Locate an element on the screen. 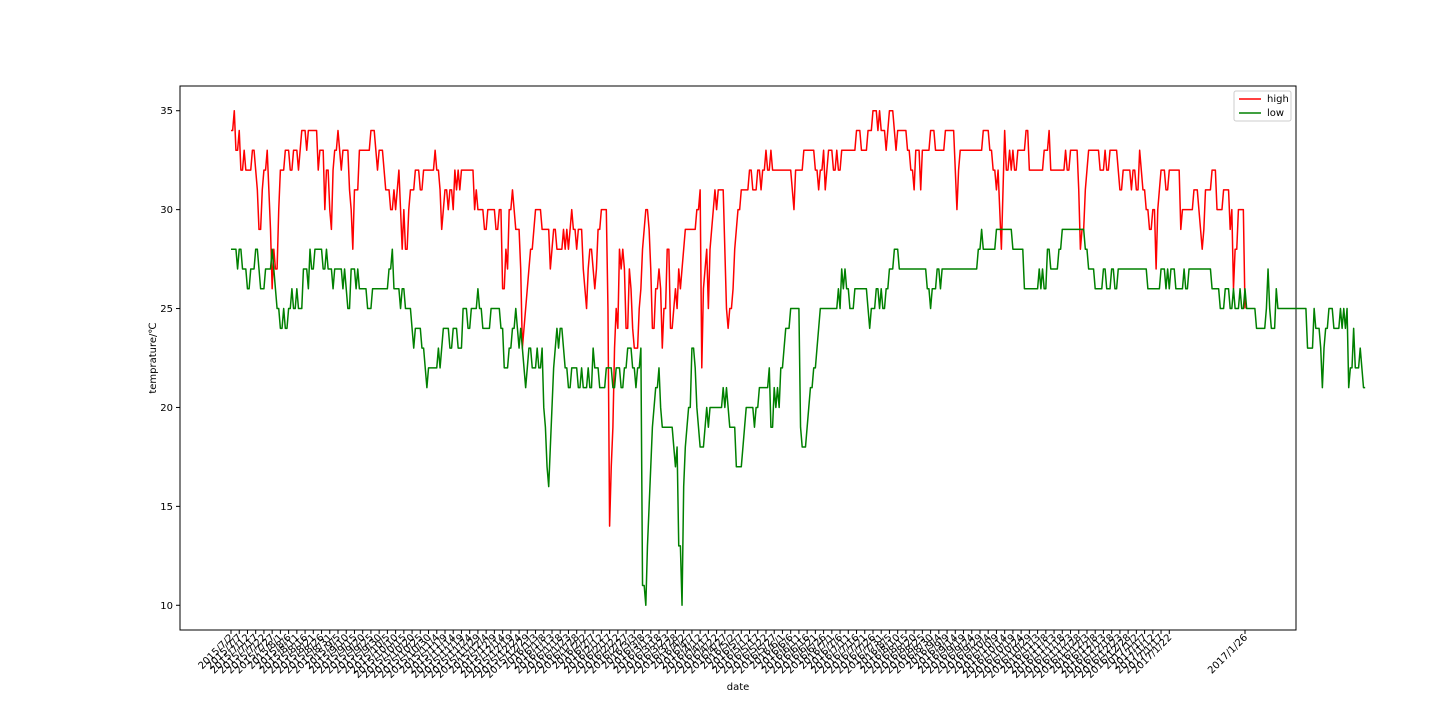 The height and width of the screenshot is (720, 1440). x-axis-label: date is located at coordinates (738, 687).